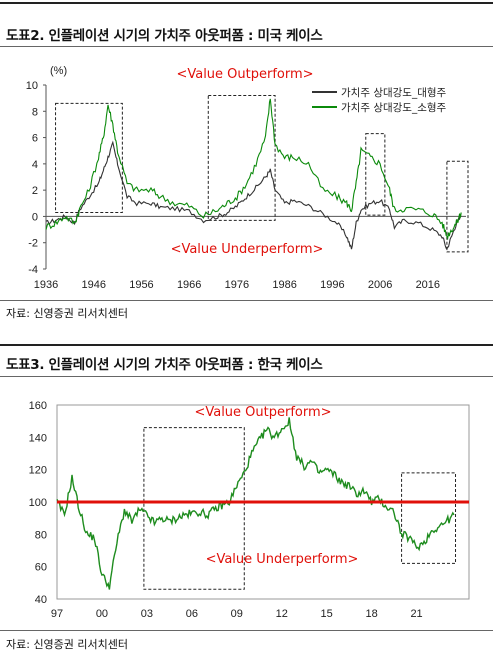  Describe the element at coordinates (46, 285) in the screenshot. I see `x-tick-label: 1936` at that location.